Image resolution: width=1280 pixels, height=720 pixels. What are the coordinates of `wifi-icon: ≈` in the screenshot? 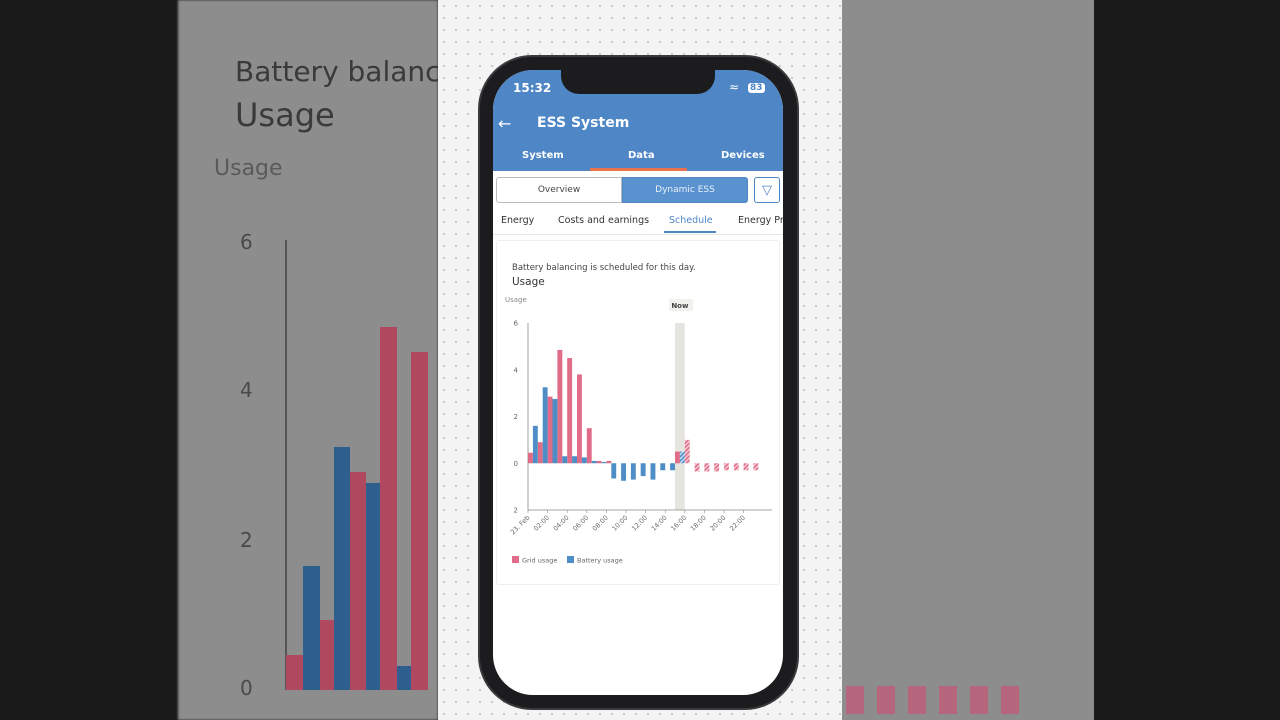 It's located at (734, 87).